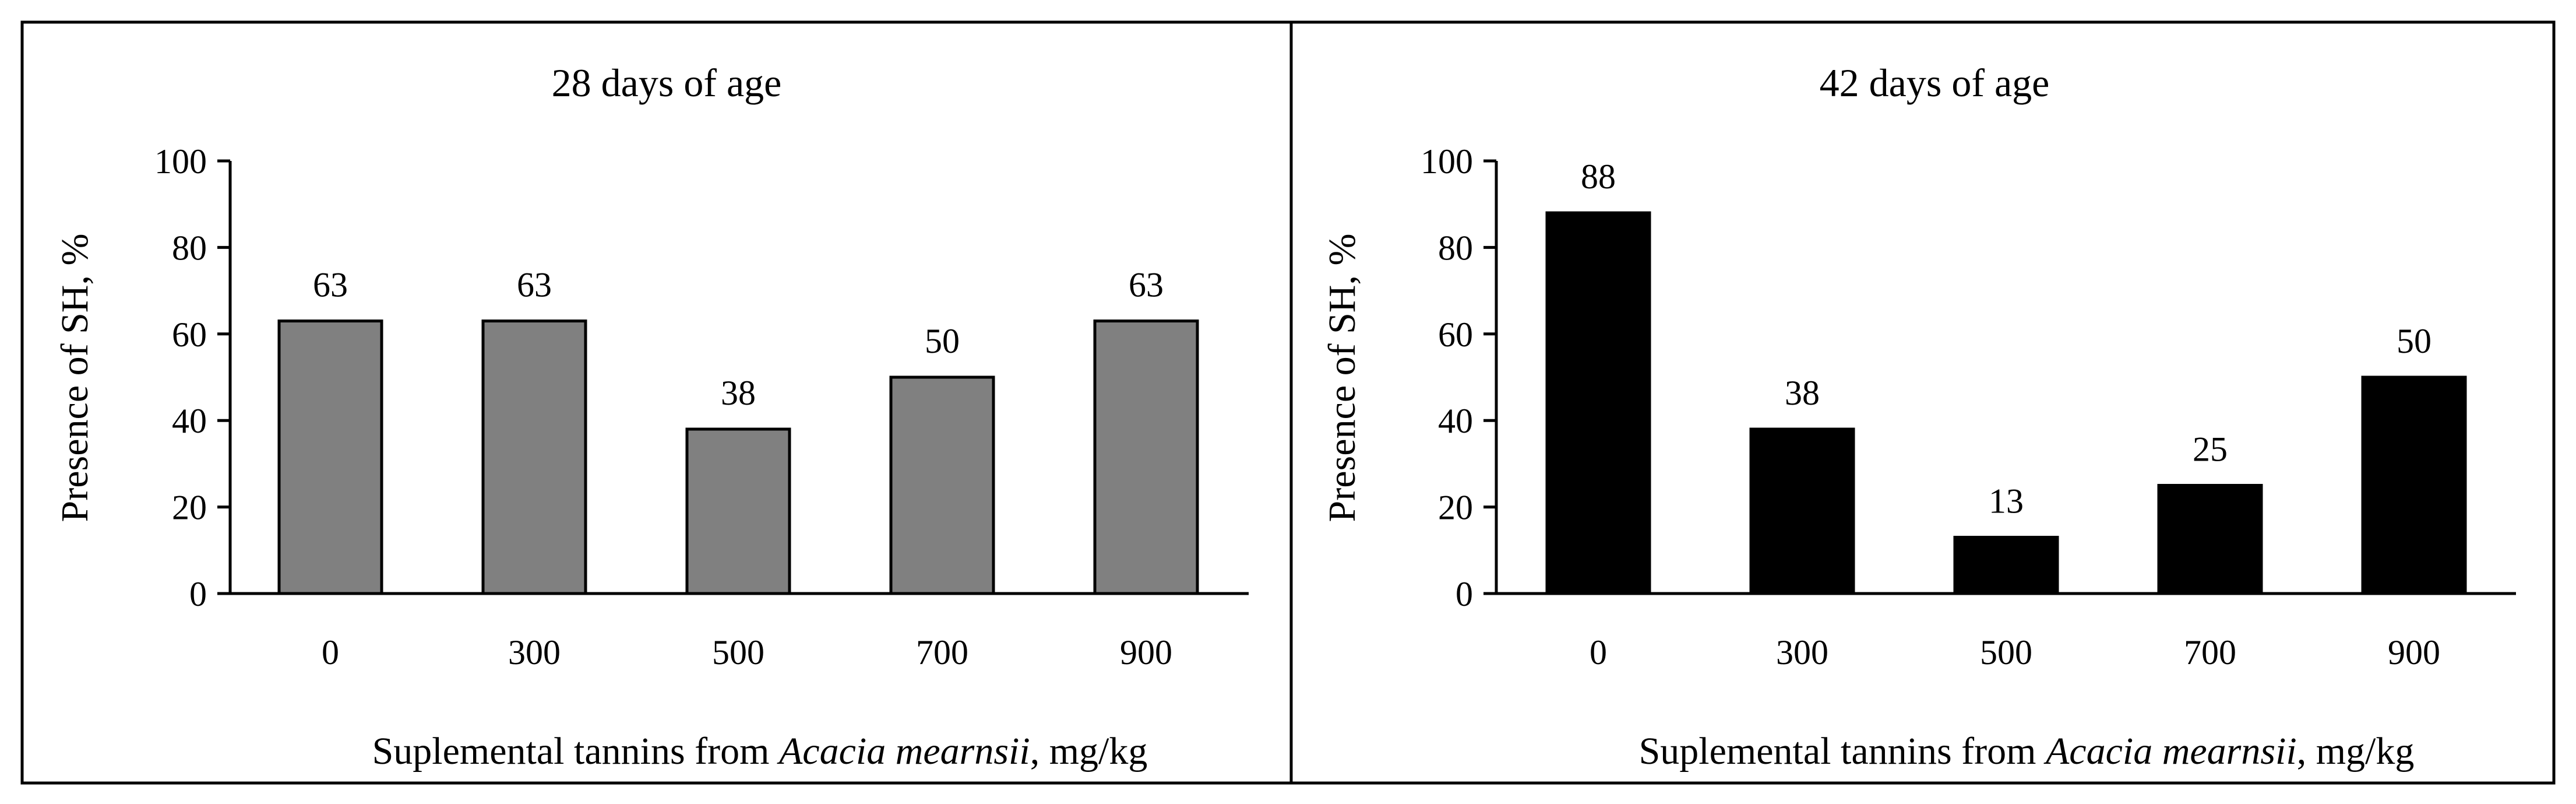  What do you see at coordinates (1598, 177) in the screenshot?
I see `data-label: 88` at bounding box center [1598, 177].